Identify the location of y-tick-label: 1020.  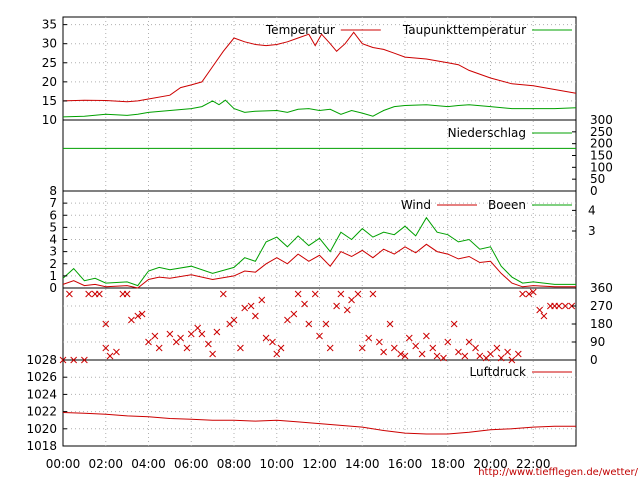
(41, 429).